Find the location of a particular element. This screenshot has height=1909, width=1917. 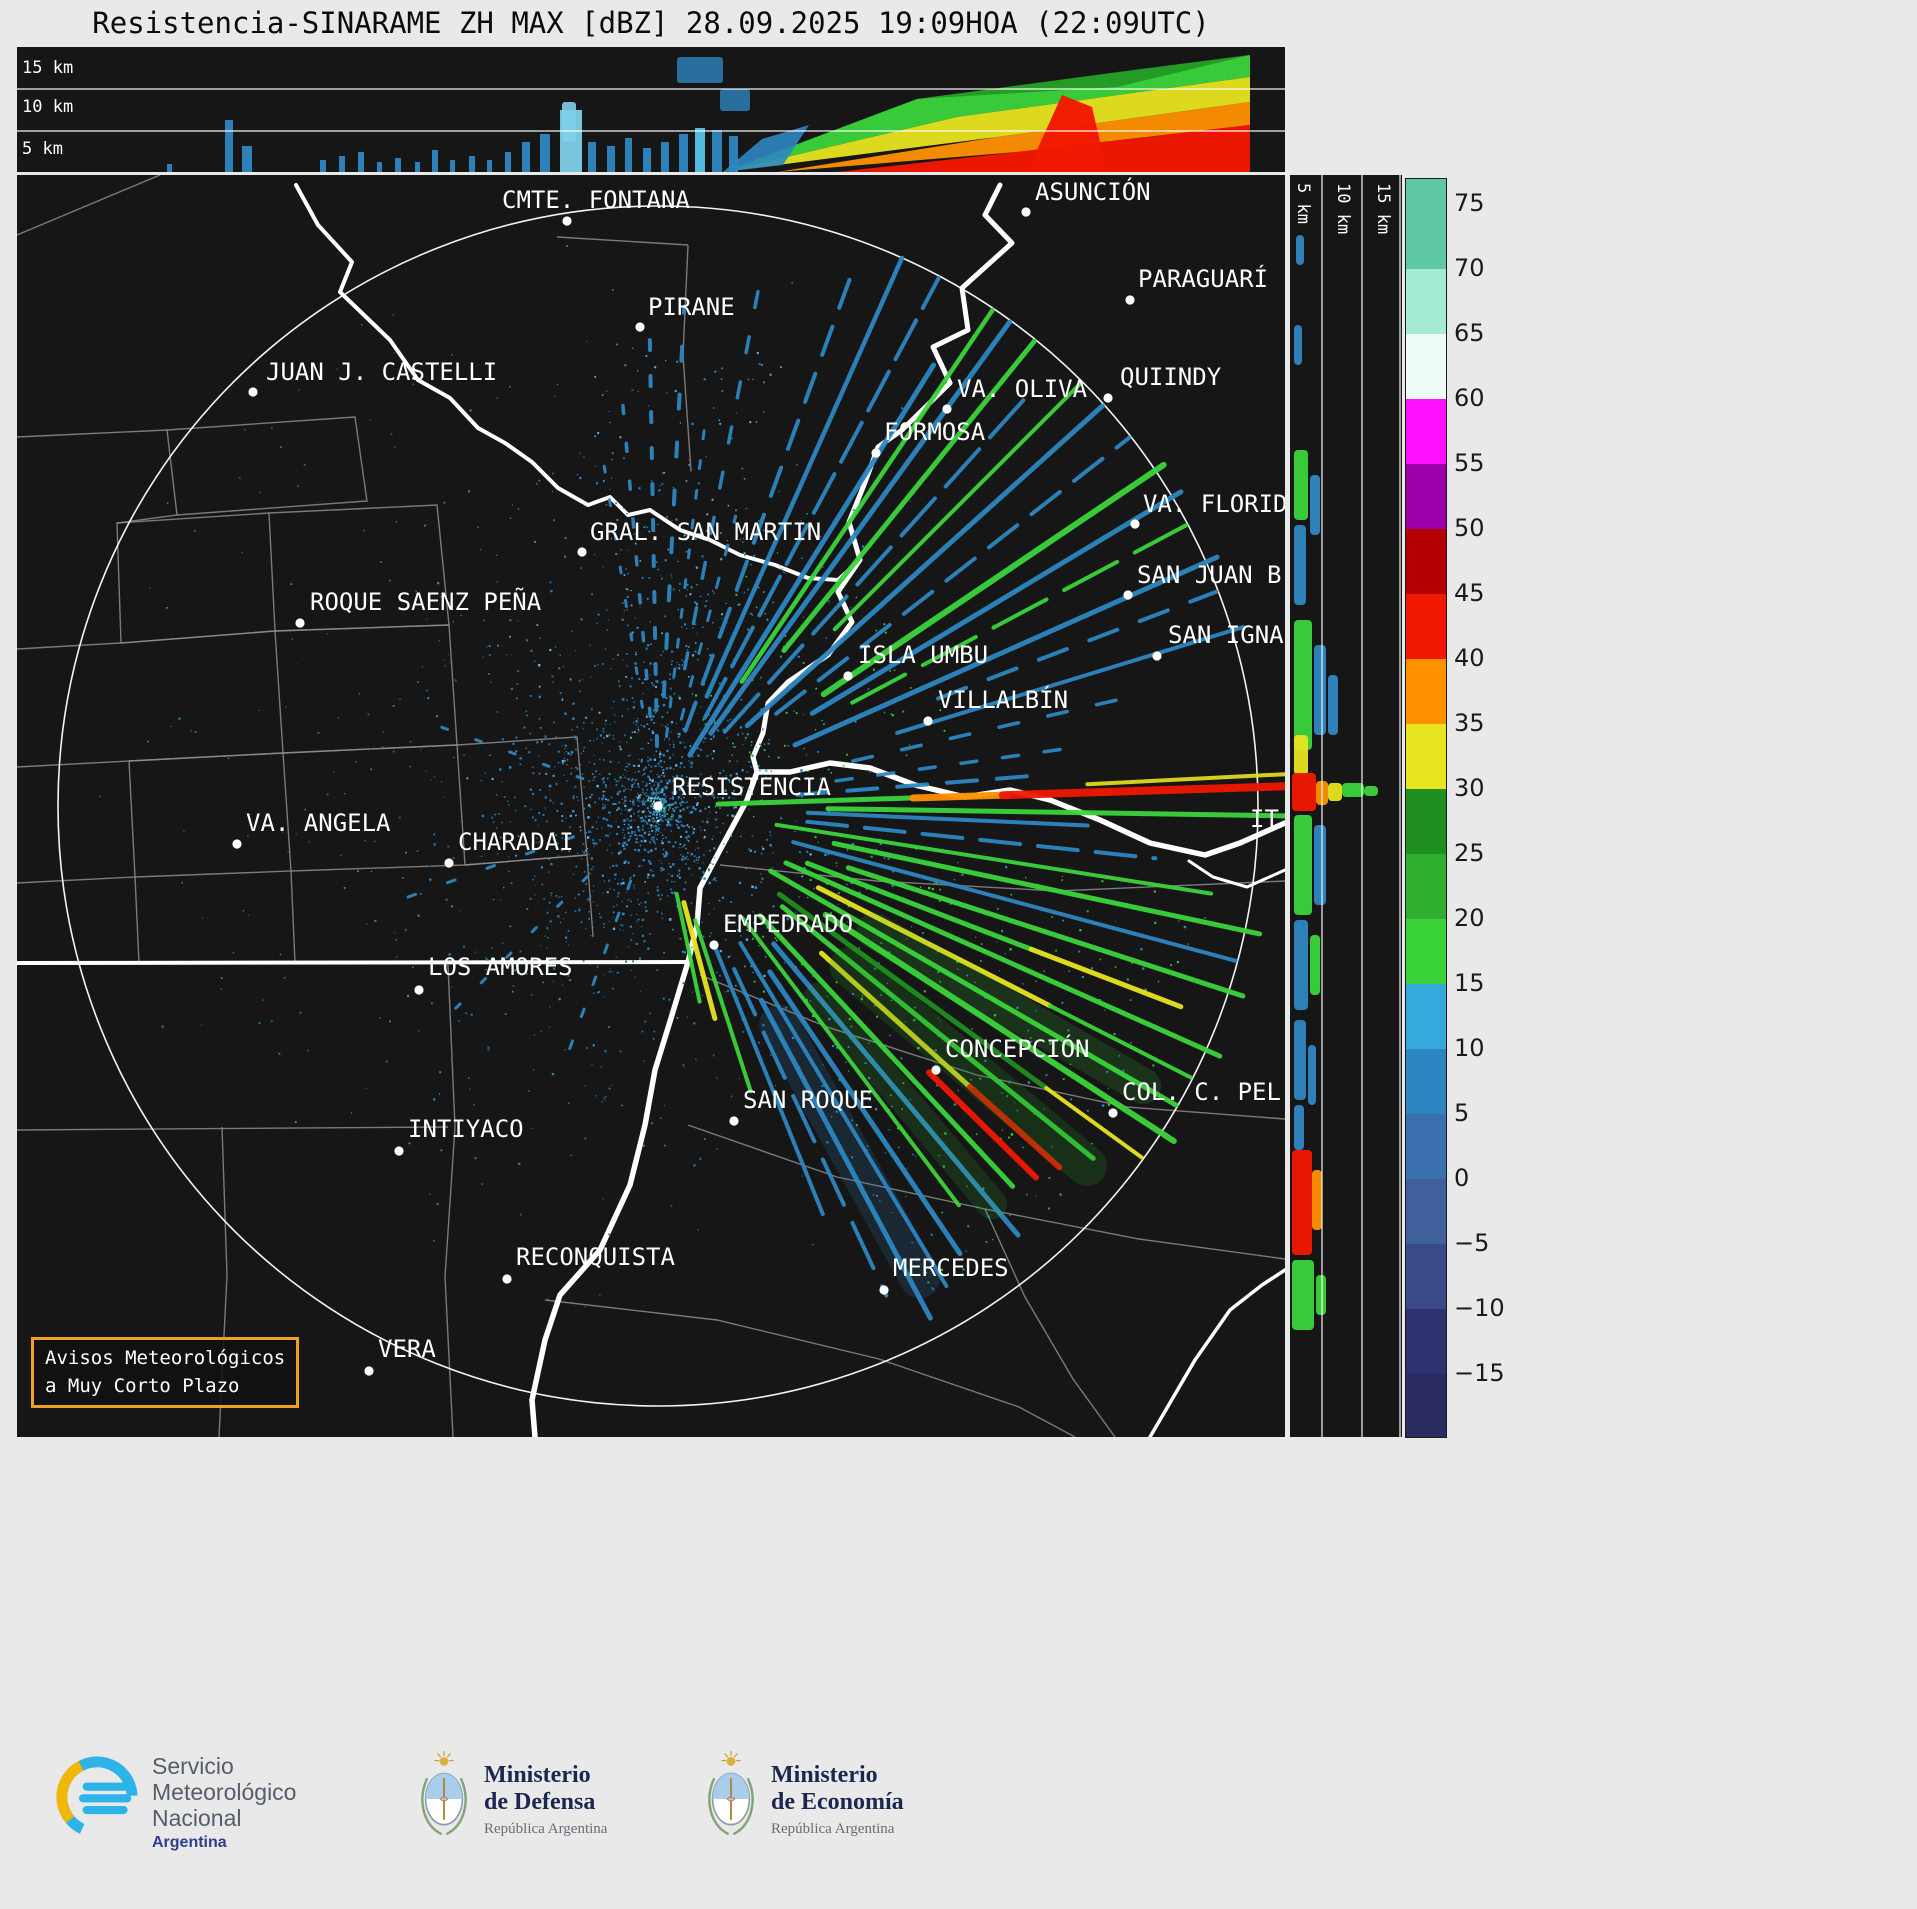

side-crosssection-panel: 5 km 10 km 15 km is located at coordinates (1346, 806).